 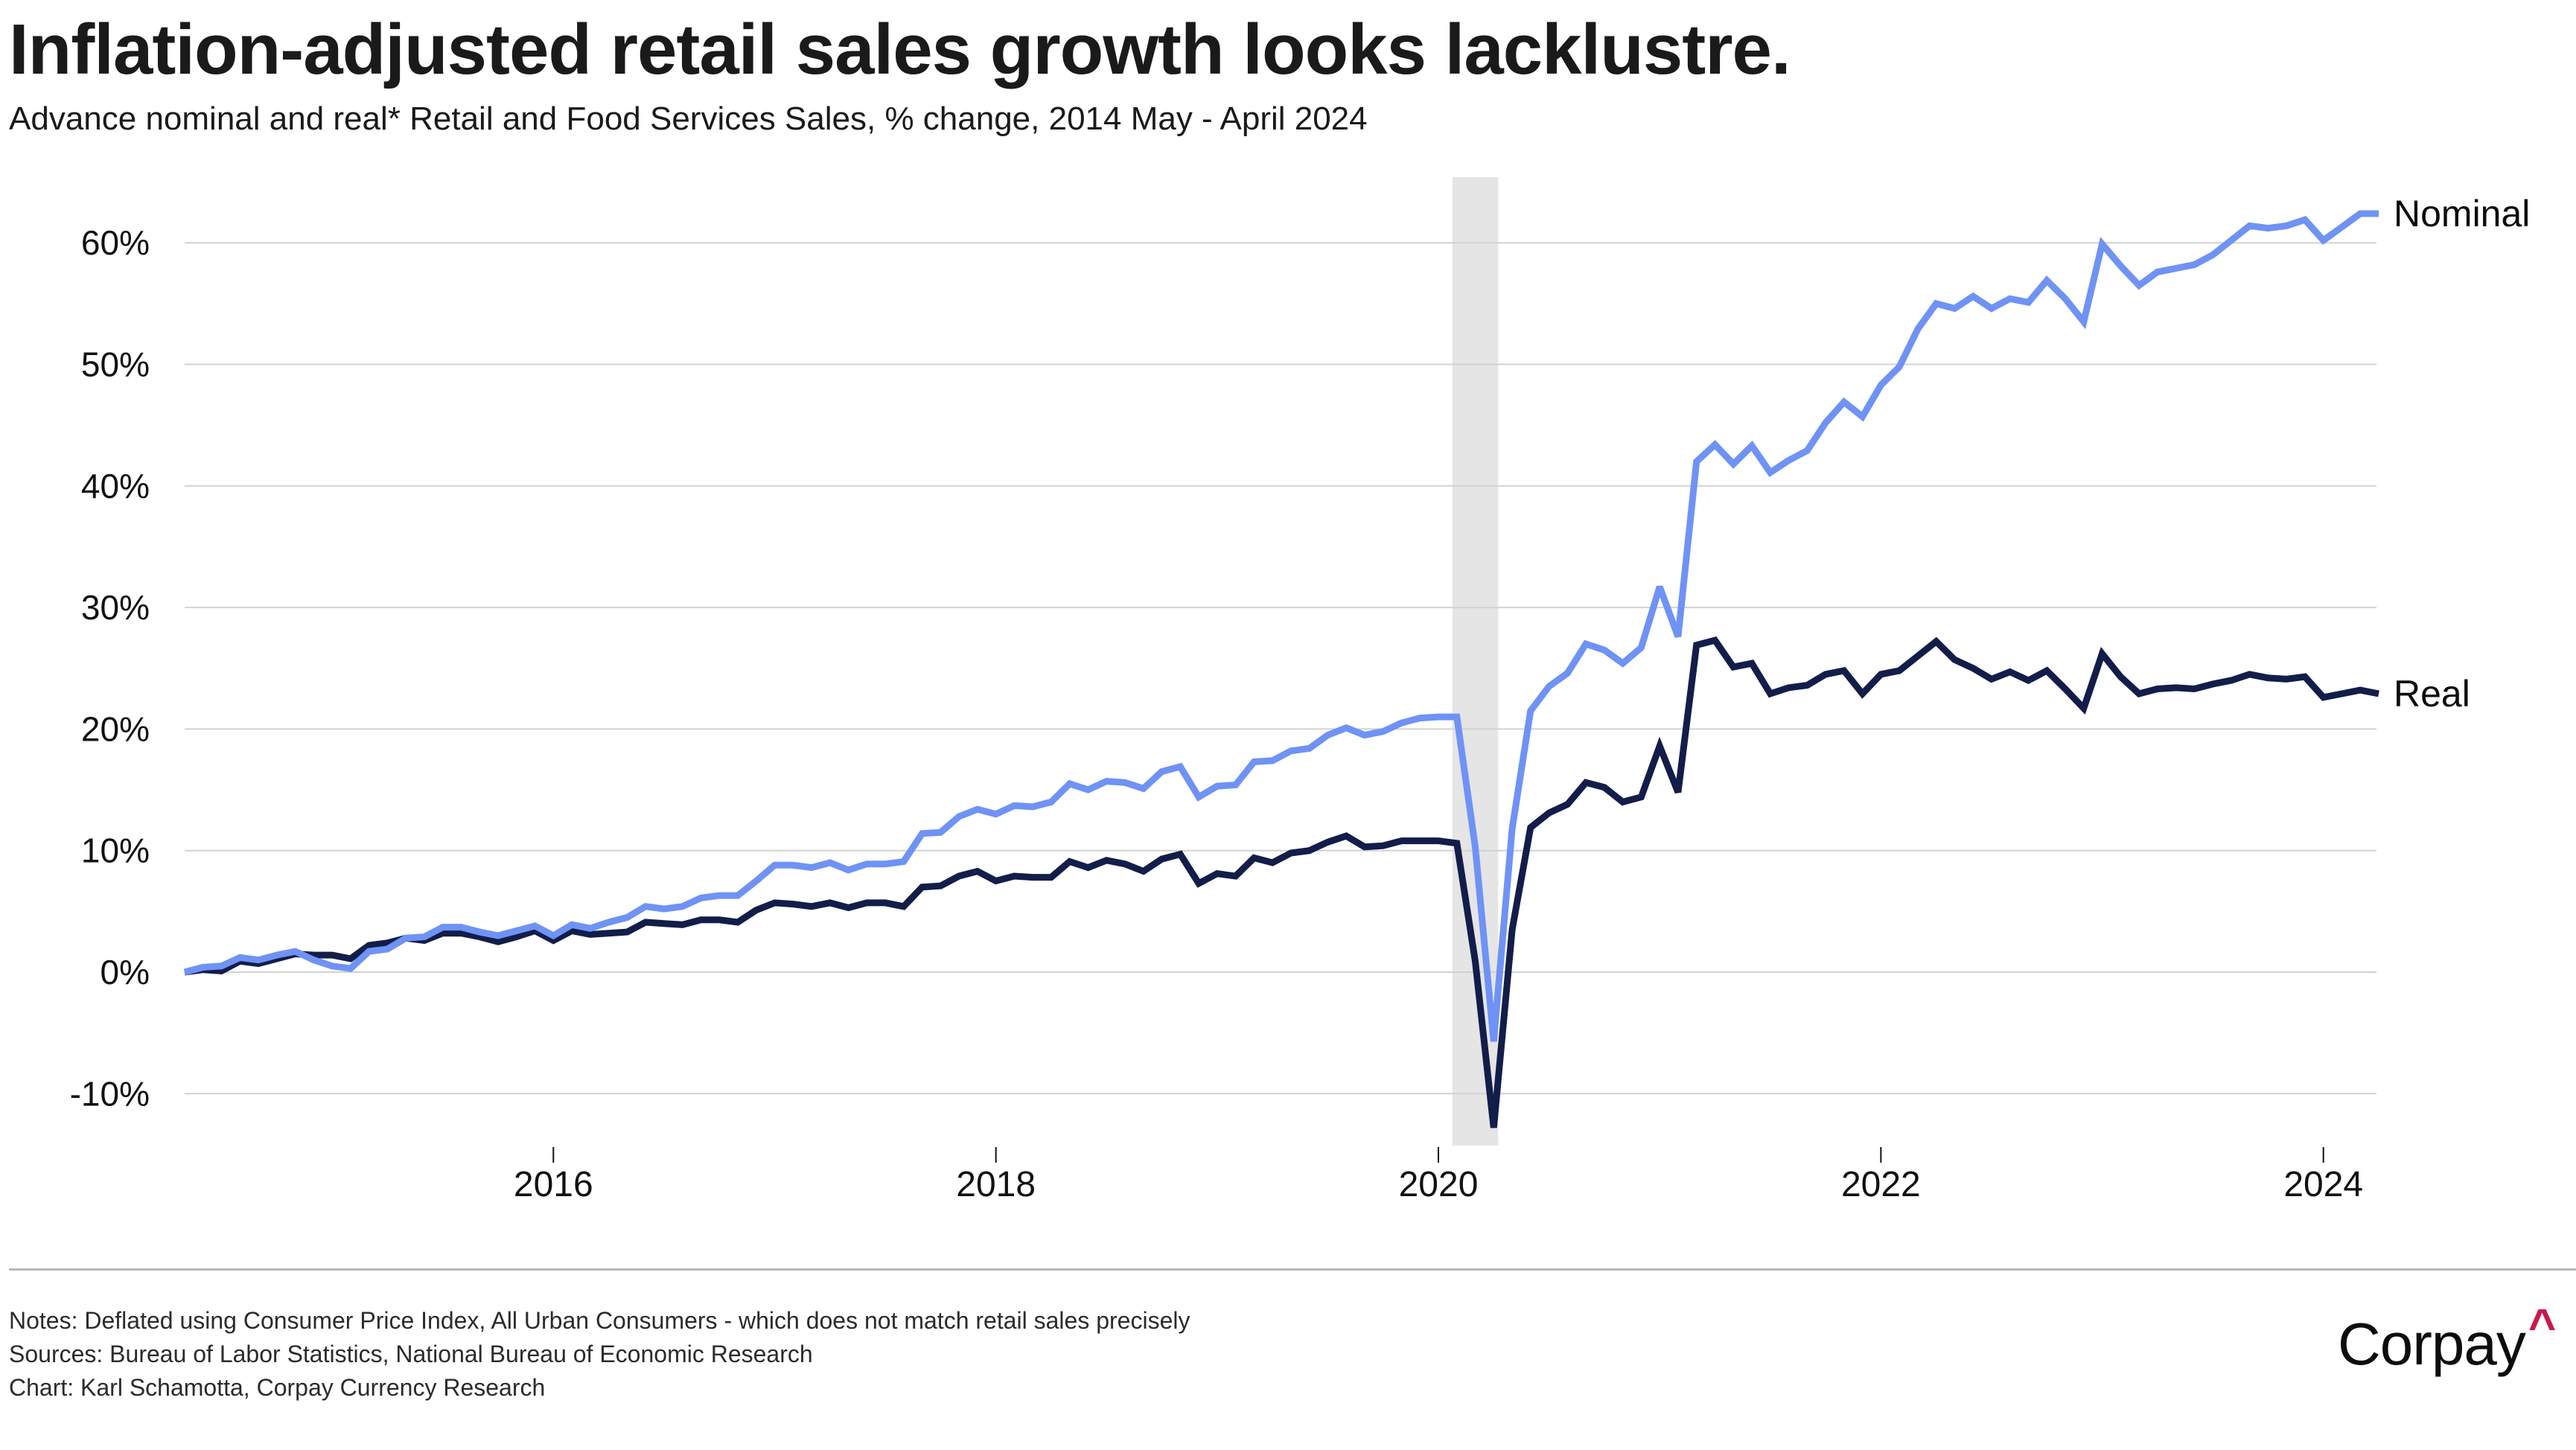 What do you see at coordinates (115, 607) in the screenshot?
I see `y-tick-label: 30%` at bounding box center [115, 607].